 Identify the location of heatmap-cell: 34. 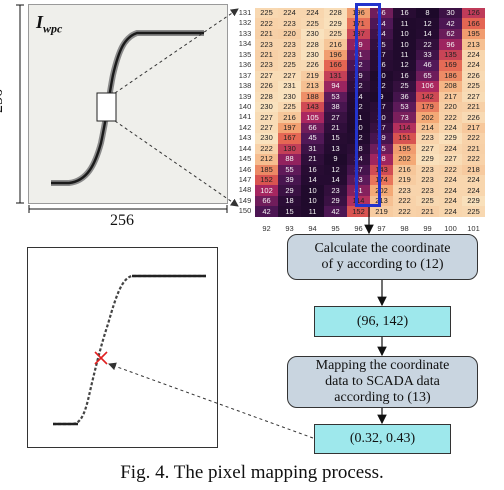
(381, 34).